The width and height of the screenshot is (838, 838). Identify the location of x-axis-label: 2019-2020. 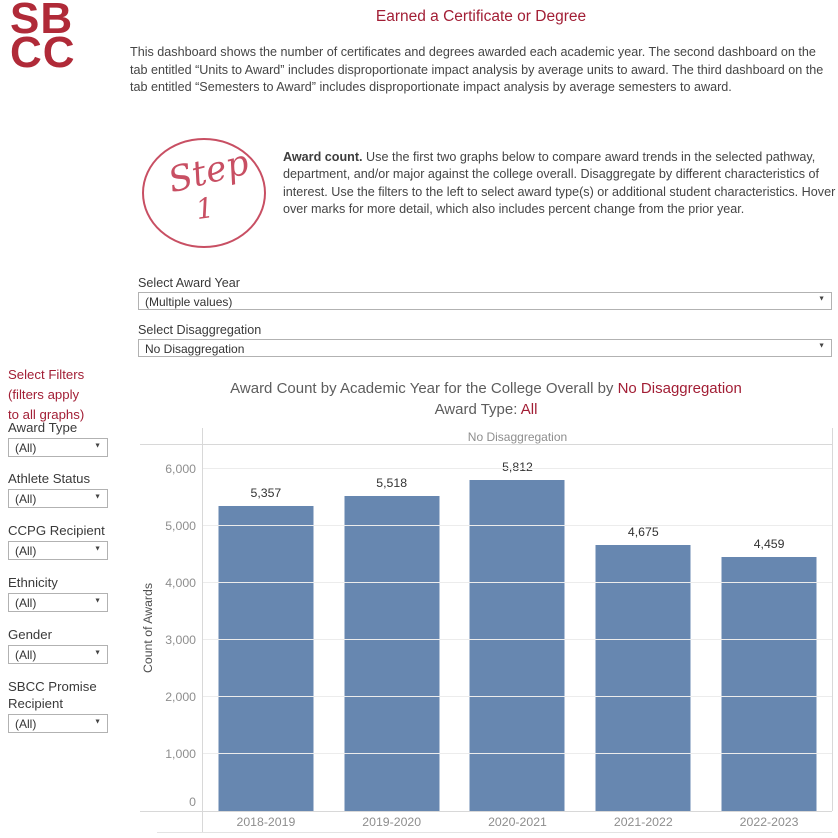
(392, 822).